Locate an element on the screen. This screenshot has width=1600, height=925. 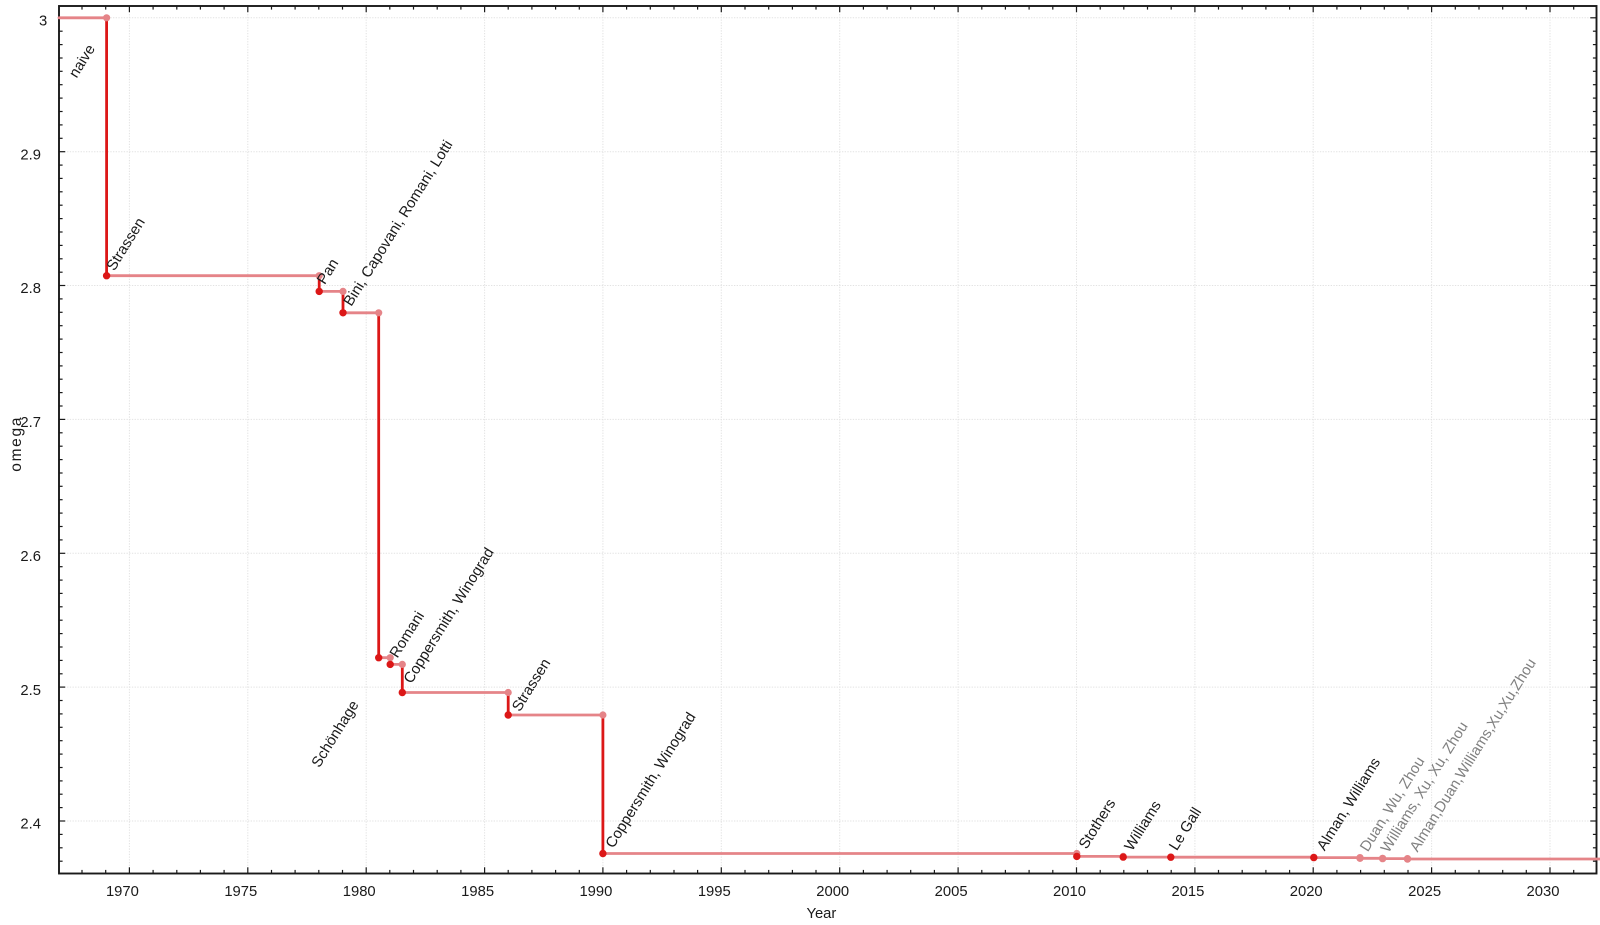
svg-text: 2.9 is located at coordinates (30, 155).